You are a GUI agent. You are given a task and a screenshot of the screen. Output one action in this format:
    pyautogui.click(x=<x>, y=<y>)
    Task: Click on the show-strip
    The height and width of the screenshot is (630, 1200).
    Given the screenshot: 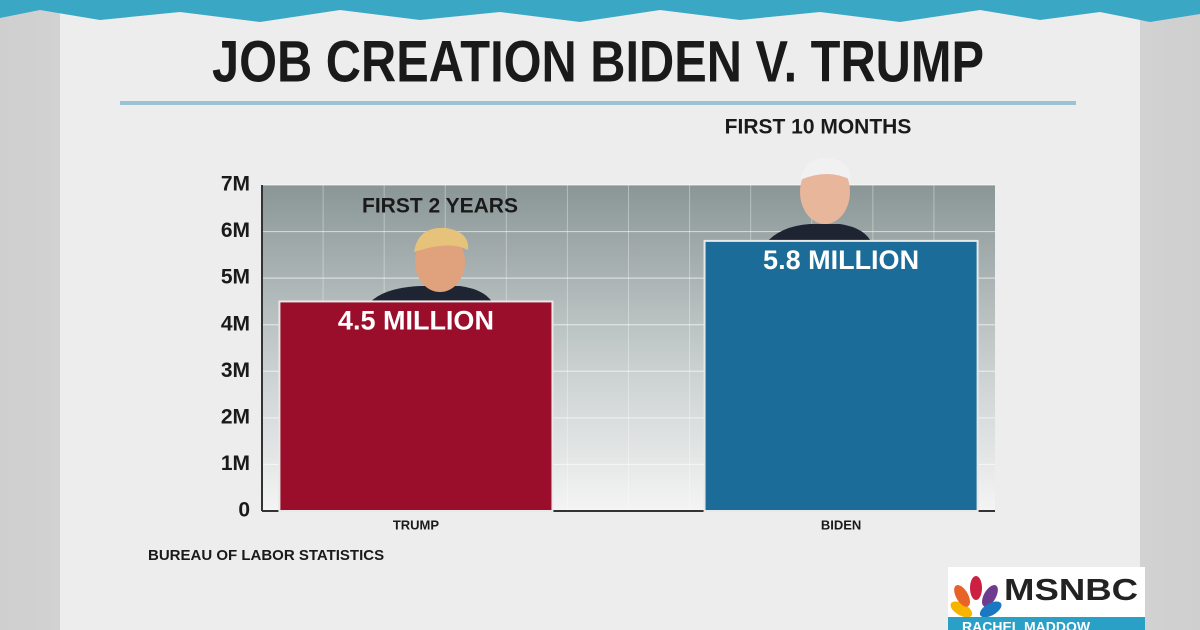 What is the action you would take?
    pyautogui.click(x=1046, y=623)
    